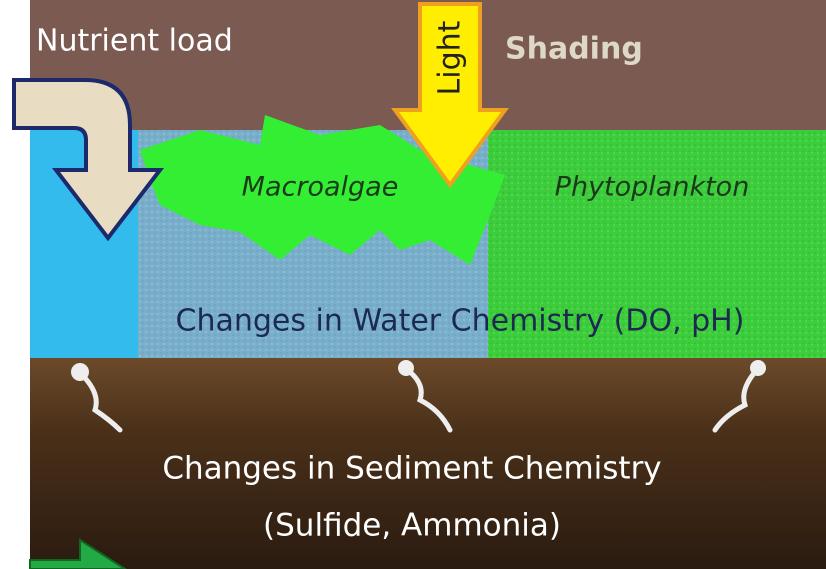  What do you see at coordinates (450, 95) in the screenshot?
I see `light-arrow` at bounding box center [450, 95].